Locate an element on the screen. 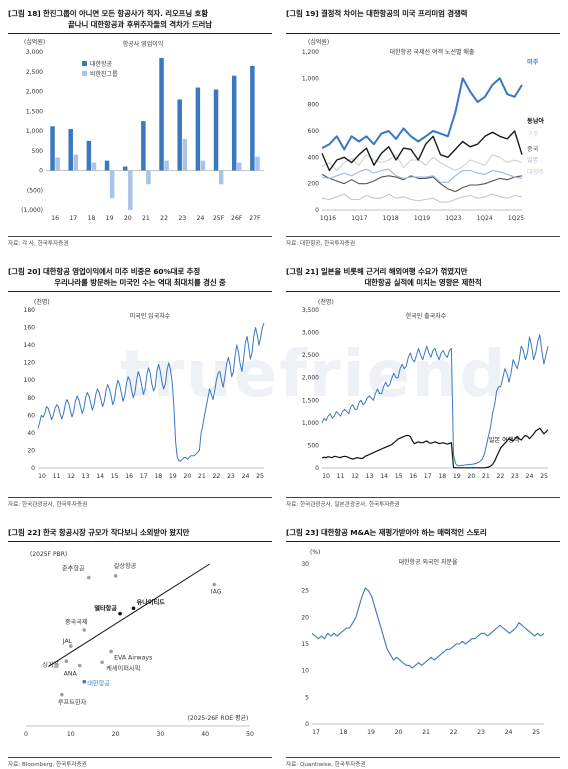 Image resolution: width=568 pixels, height=769 pixels. legend-label: 비한진그룹 is located at coordinates (104, 74).